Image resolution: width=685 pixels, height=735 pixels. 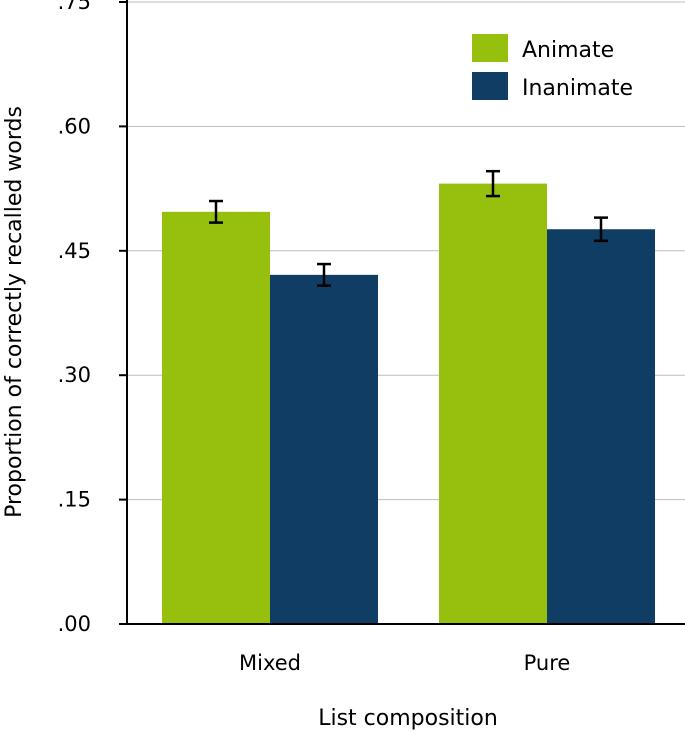 What do you see at coordinates (552, 67) in the screenshot?
I see `legend: Animate Inanimate` at bounding box center [552, 67].